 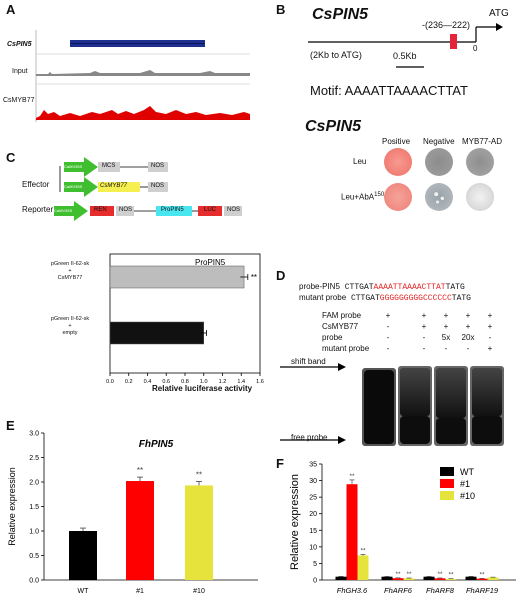 I want to click on position-zero: 0, so click(x=475, y=48).